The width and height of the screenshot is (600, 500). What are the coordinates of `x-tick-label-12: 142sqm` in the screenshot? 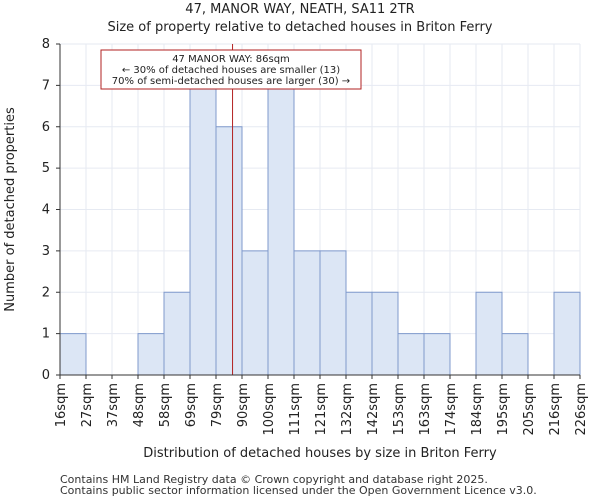 It's located at (373, 409).